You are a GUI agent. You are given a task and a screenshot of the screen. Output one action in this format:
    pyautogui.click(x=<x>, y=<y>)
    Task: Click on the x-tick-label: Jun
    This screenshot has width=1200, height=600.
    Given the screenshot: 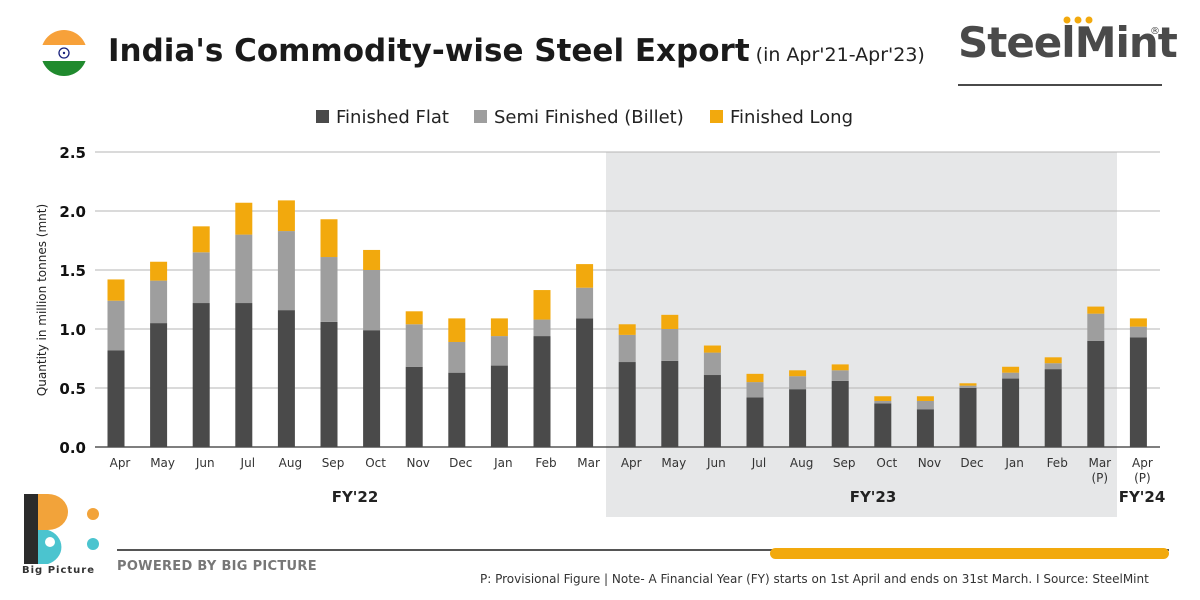 What is the action you would take?
    pyautogui.click(x=205, y=463)
    